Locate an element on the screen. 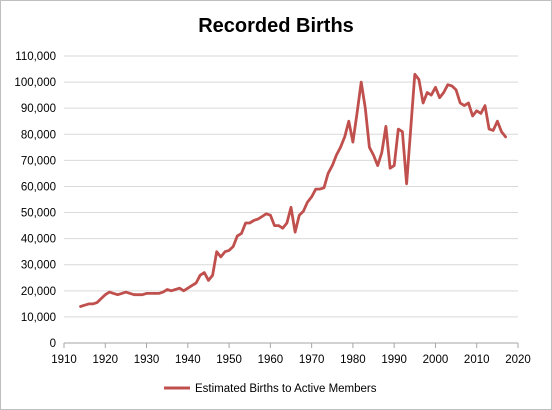 This screenshot has width=552, height=410. chart-title: Recorded Births is located at coordinates (276, 26).